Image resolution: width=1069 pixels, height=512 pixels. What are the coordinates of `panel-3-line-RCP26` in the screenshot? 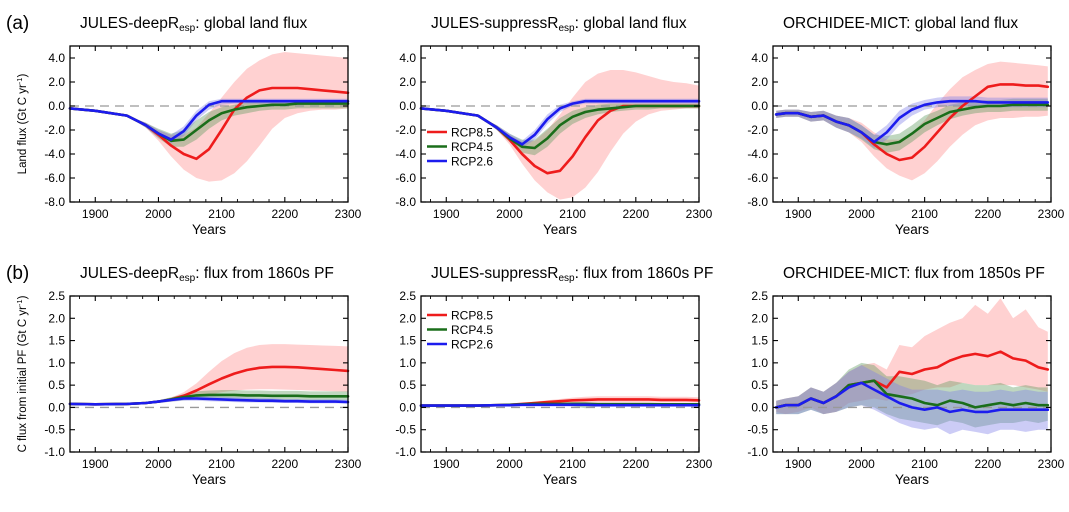 It's located at (209, 401).